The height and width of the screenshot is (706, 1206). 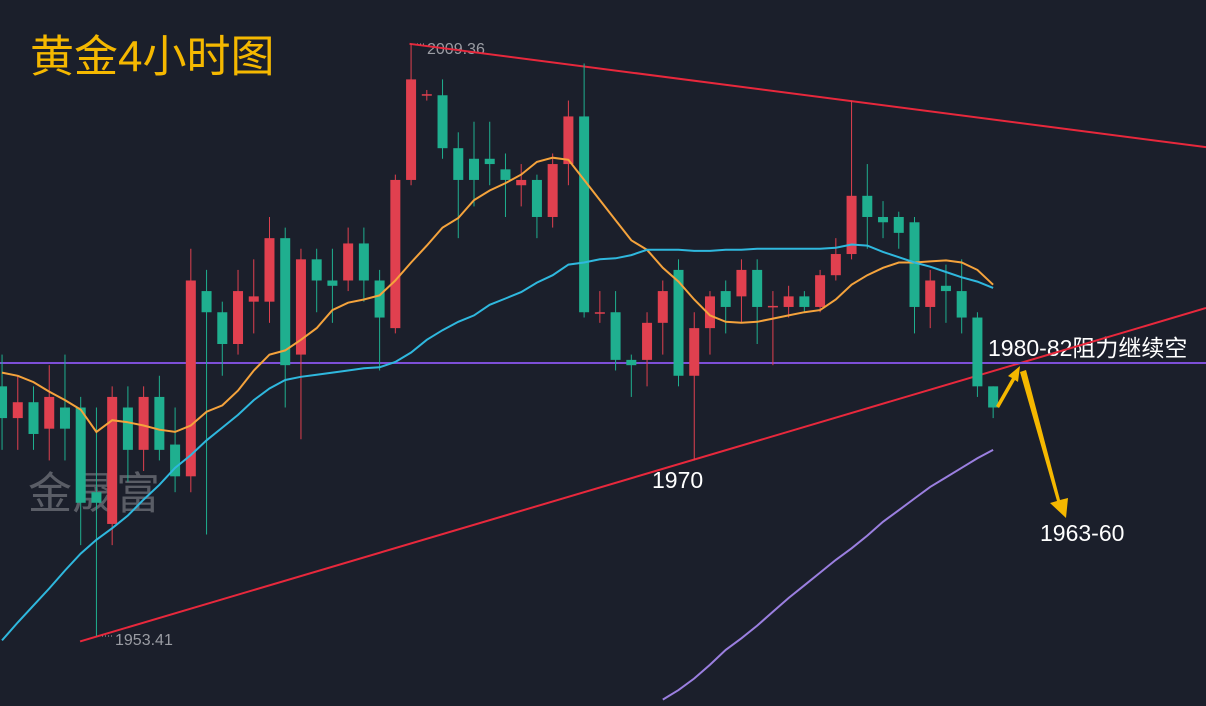 What do you see at coordinates (677, 480) in the screenshot?
I see `support-label: 1970` at bounding box center [677, 480].